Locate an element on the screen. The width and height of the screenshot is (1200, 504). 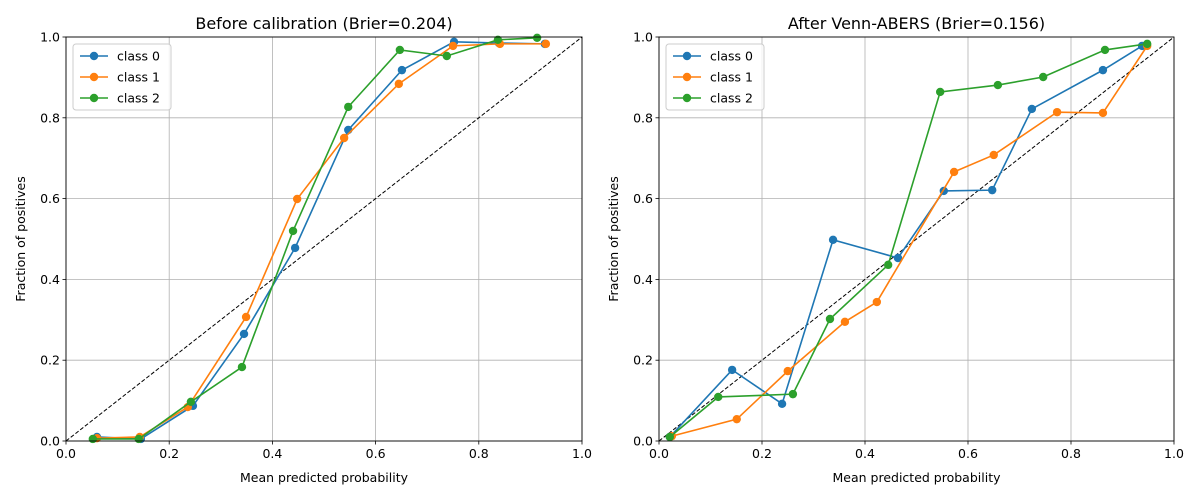
chart-title: Before calibration (Brier=0.204) is located at coordinates (323, 23).